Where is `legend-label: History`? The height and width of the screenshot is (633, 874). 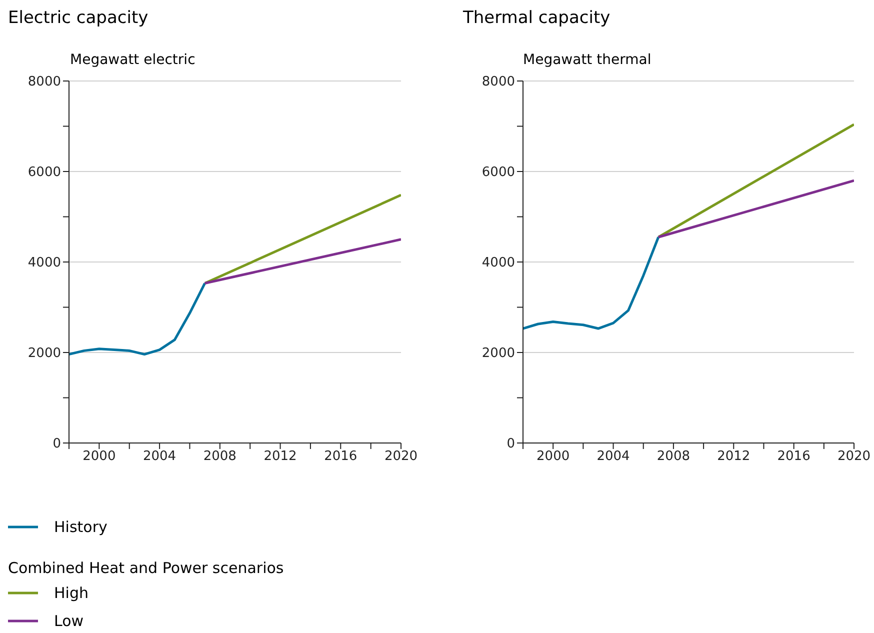 legend-label: History is located at coordinates (81, 527).